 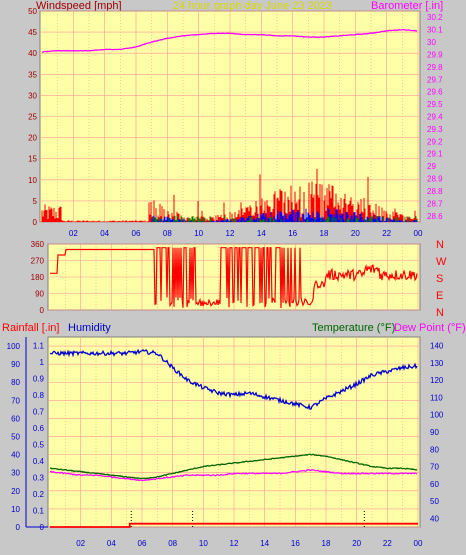 I want to click on temperature-line, so click(x=234, y=466).